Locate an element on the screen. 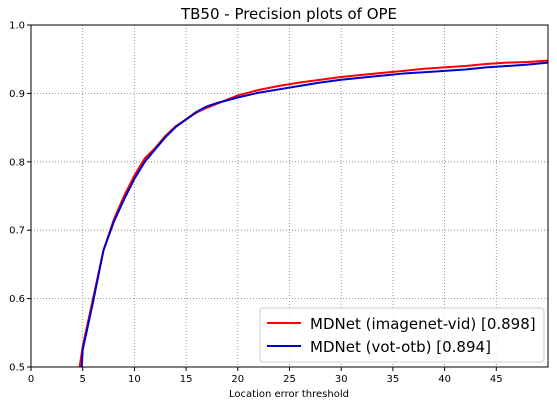  x-tick-label: 20 is located at coordinates (237, 379).